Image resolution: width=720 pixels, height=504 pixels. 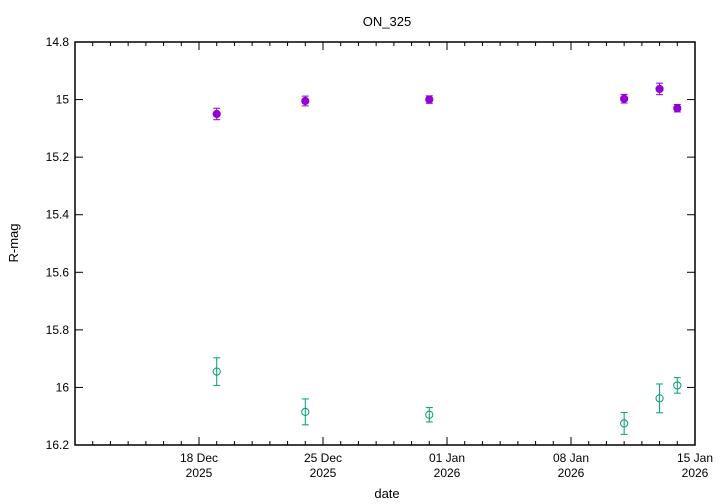 What do you see at coordinates (58, 272) in the screenshot?
I see `y-tick-label: 15.6` at bounding box center [58, 272].